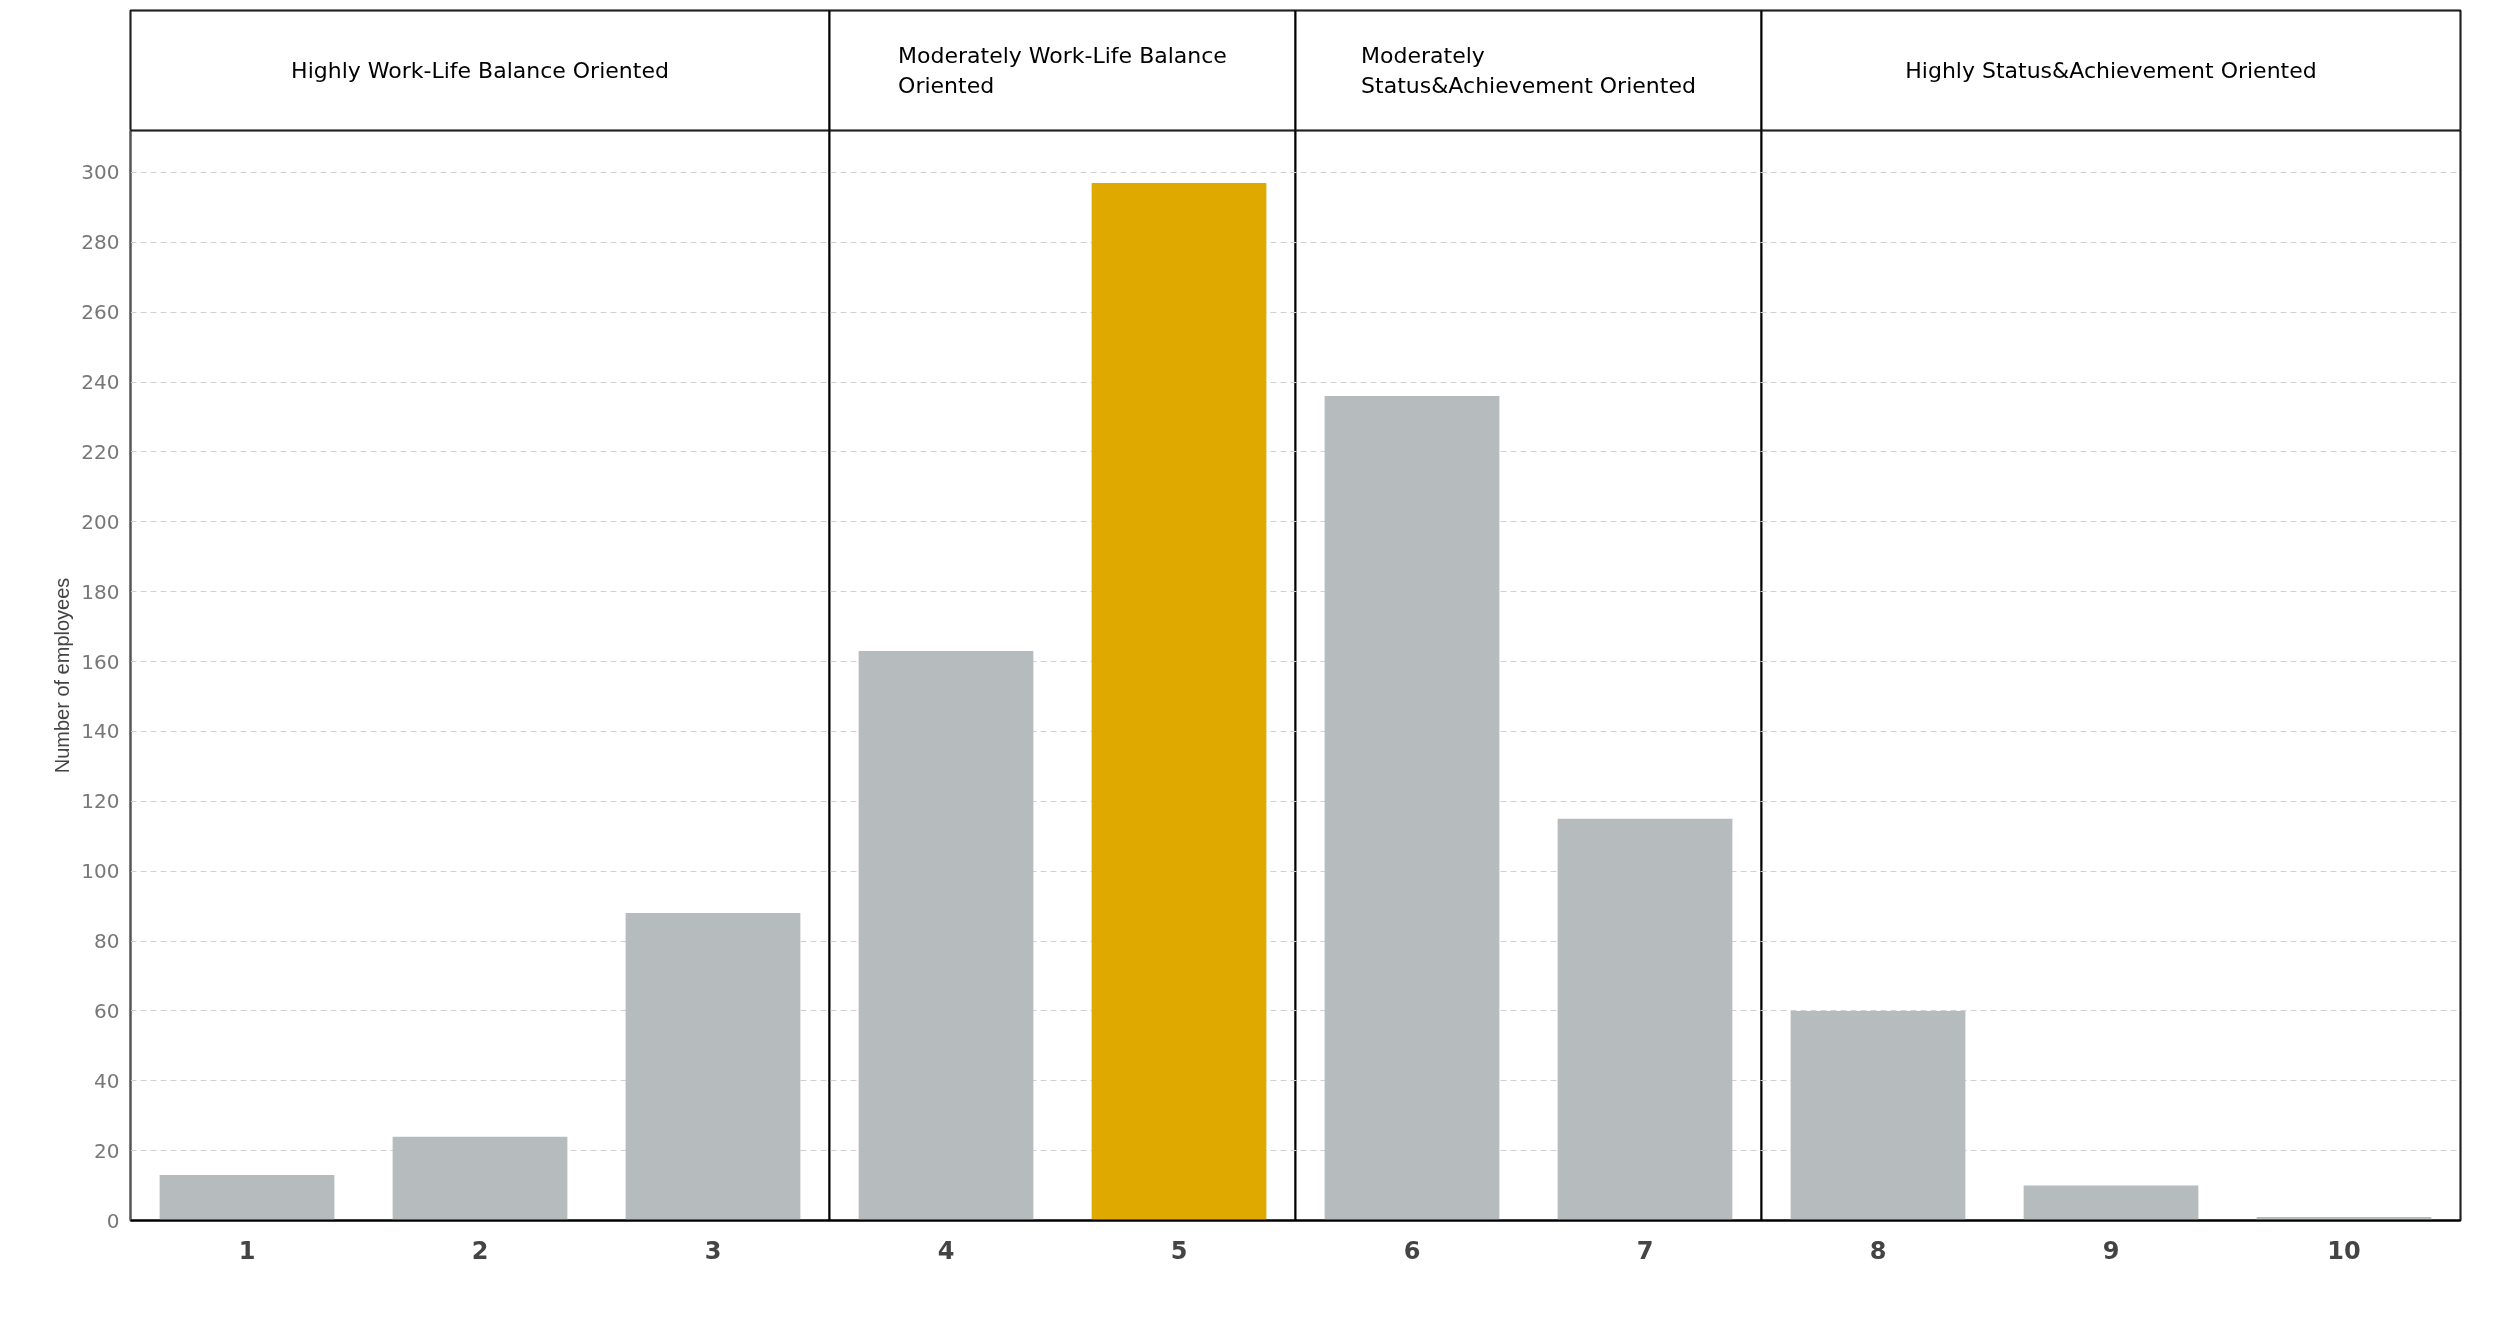  I want to click on y-tick-label: 200, so click(100, 521).